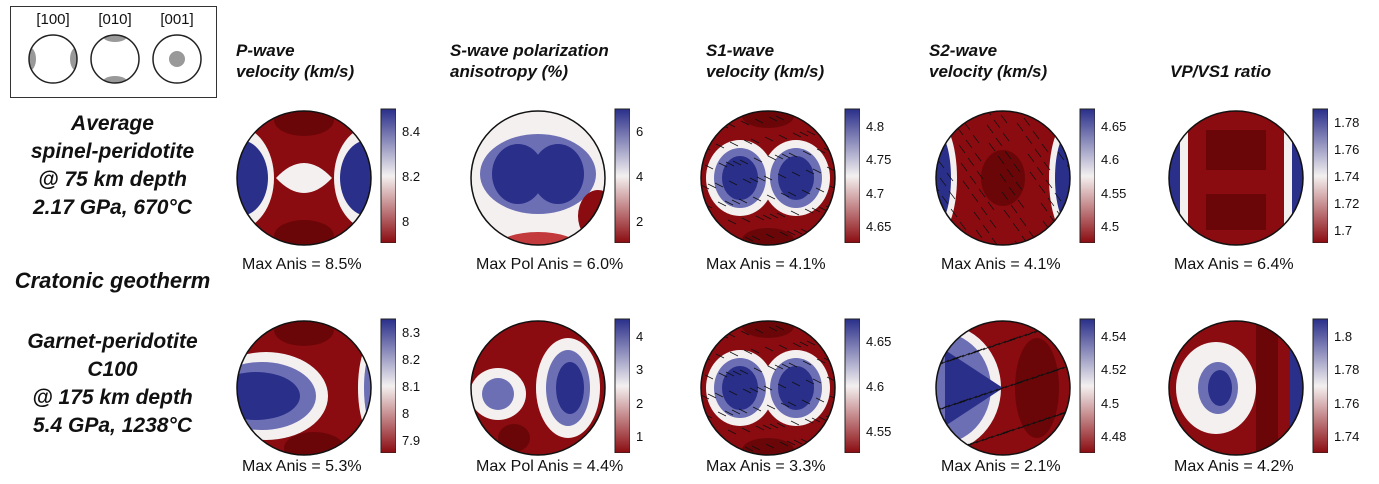  What do you see at coordinates (1343, 230) in the screenshot?
I see `colorbar-tick-label: 1.7` at bounding box center [1343, 230].